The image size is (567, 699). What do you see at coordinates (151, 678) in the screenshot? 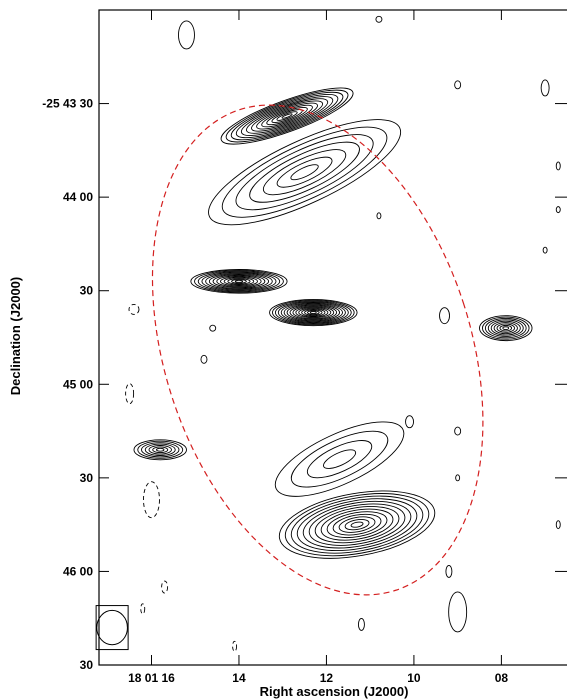
I see `x-tick-label: 18 01 16` at bounding box center [151, 678].